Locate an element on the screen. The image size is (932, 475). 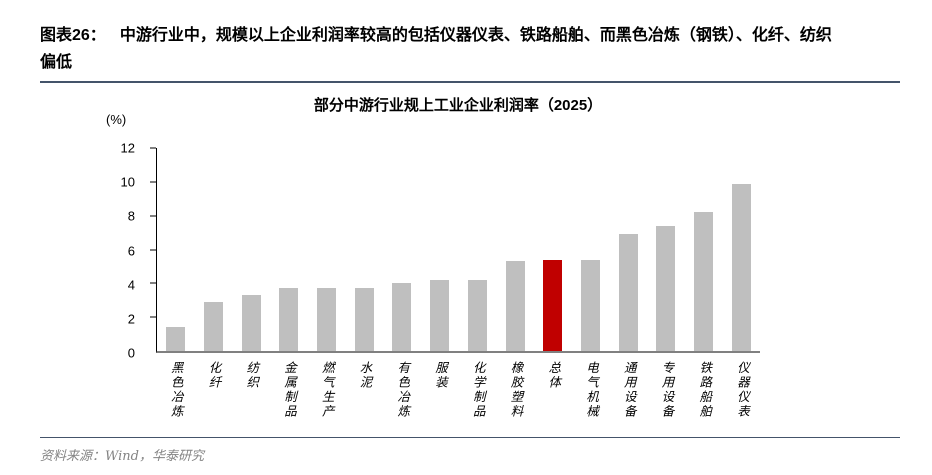
bar-化纤 is located at coordinates (214, 326).